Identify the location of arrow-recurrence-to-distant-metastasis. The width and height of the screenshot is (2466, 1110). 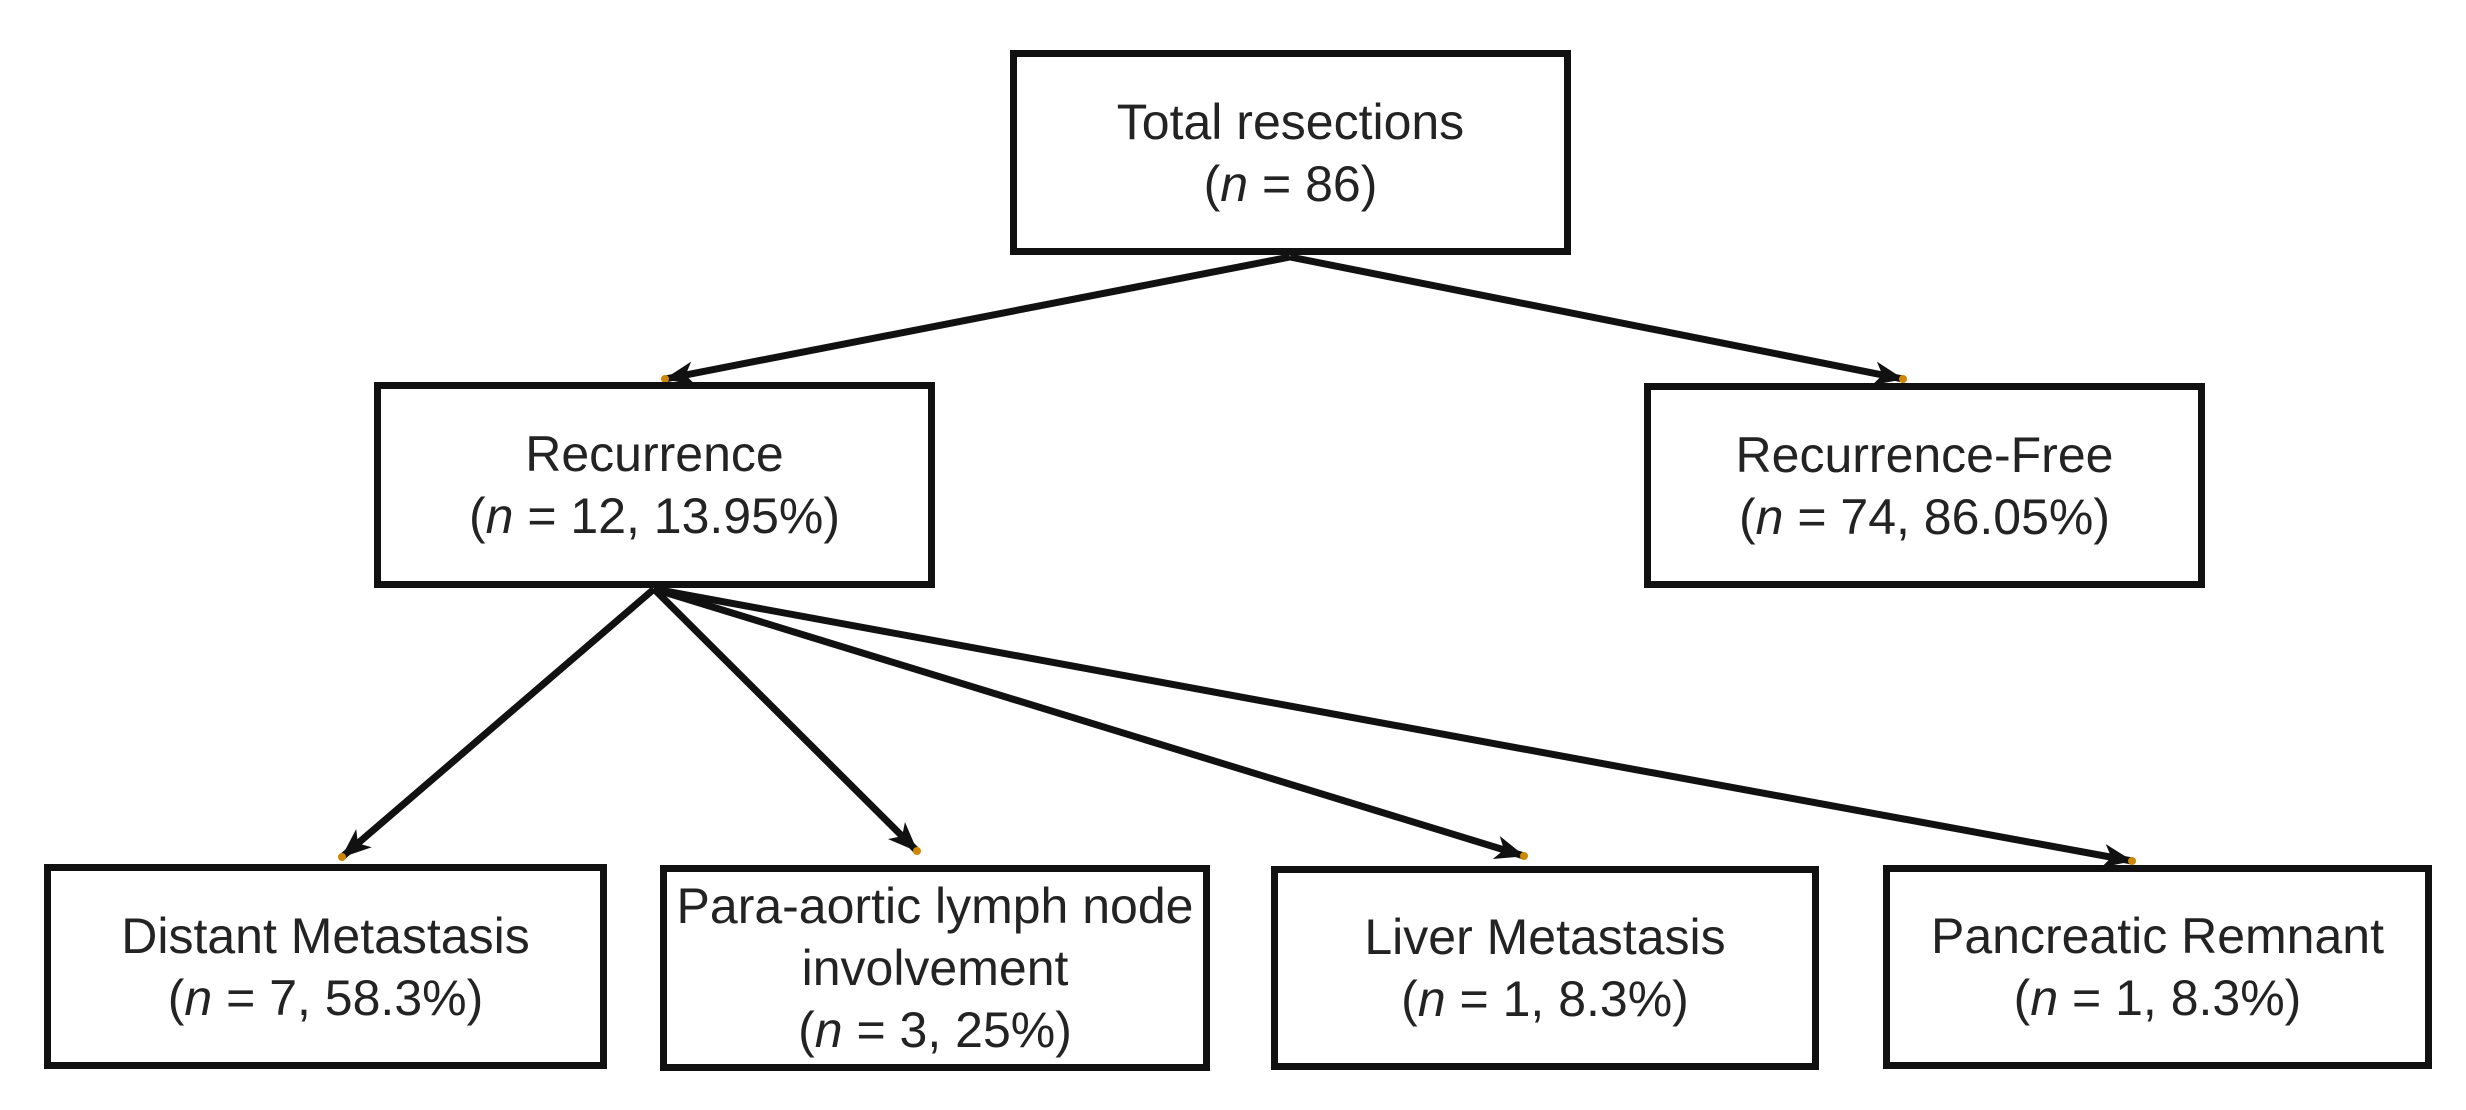
(498, 723).